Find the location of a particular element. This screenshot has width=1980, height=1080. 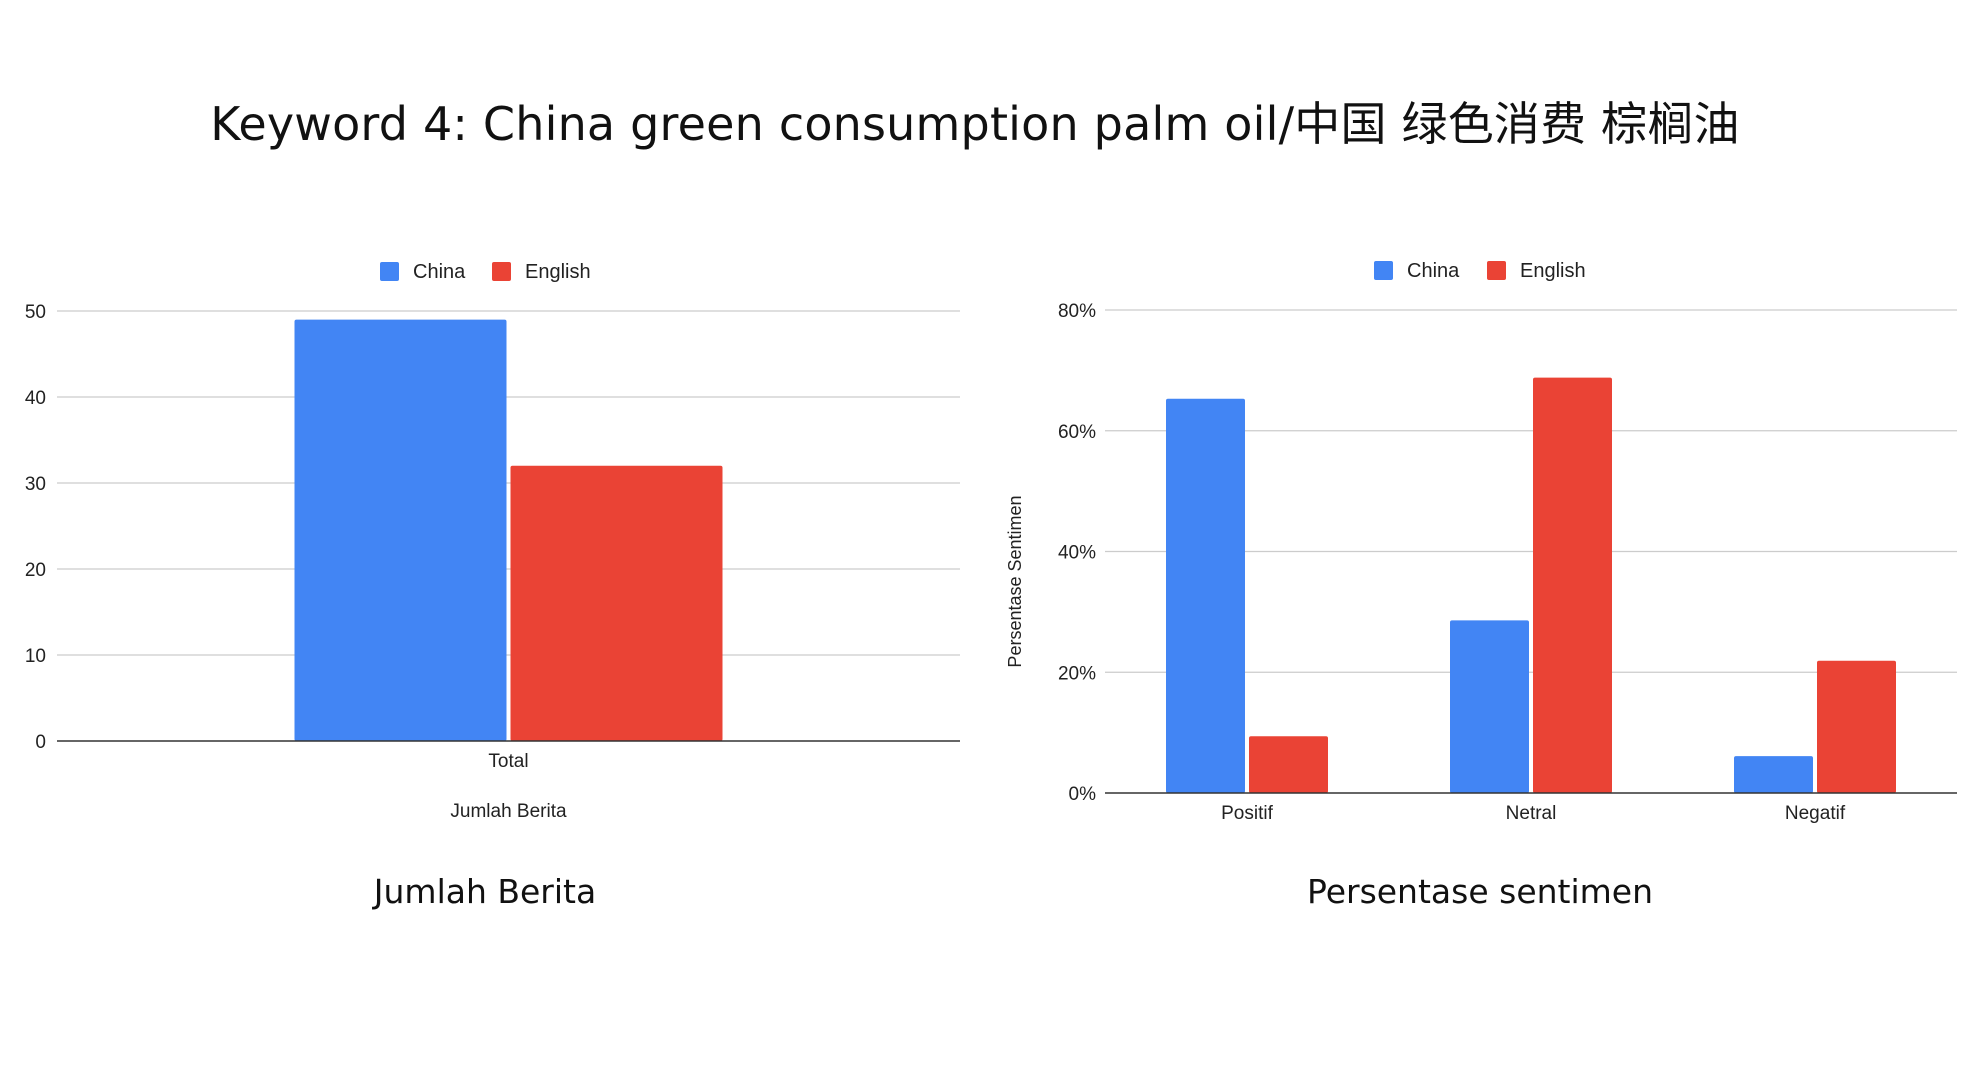

x-tick-label: Netral is located at coordinates (1531, 813).